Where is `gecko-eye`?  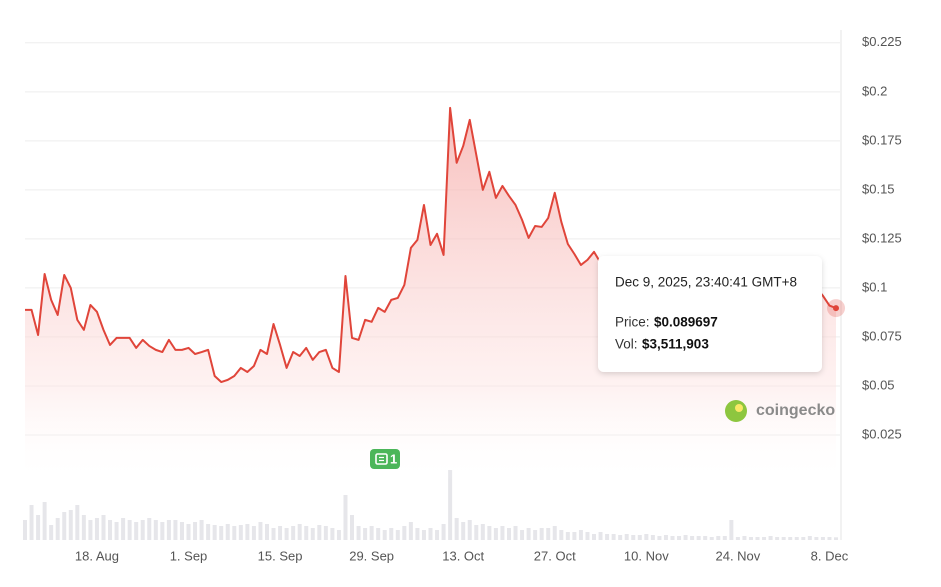 gecko-eye is located at coordinates (739, 408).